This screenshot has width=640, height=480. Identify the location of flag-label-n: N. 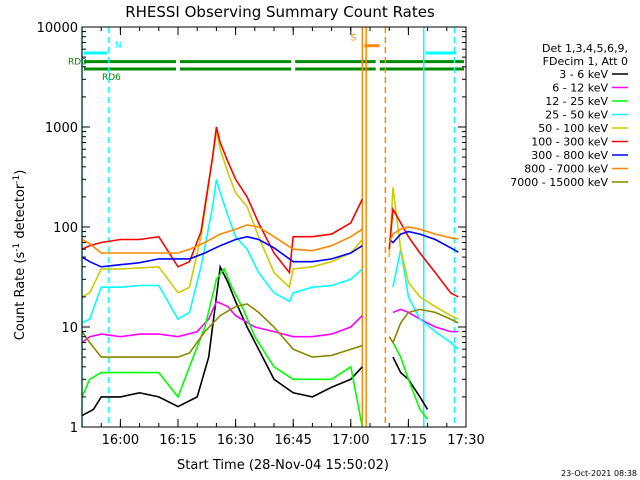
(118, 46).